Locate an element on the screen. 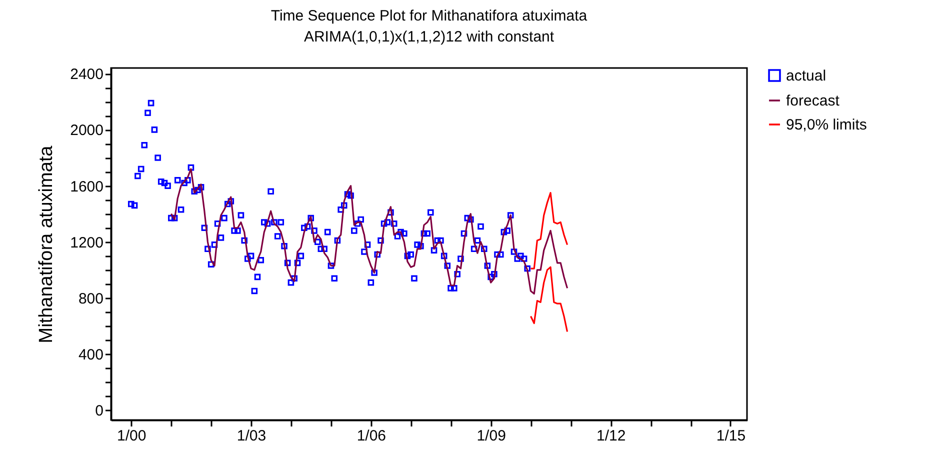 The width and height of the screenshot is (928, 459). y-axis-title: Mithanatifora atuximata is located at coordinates (47, 244).